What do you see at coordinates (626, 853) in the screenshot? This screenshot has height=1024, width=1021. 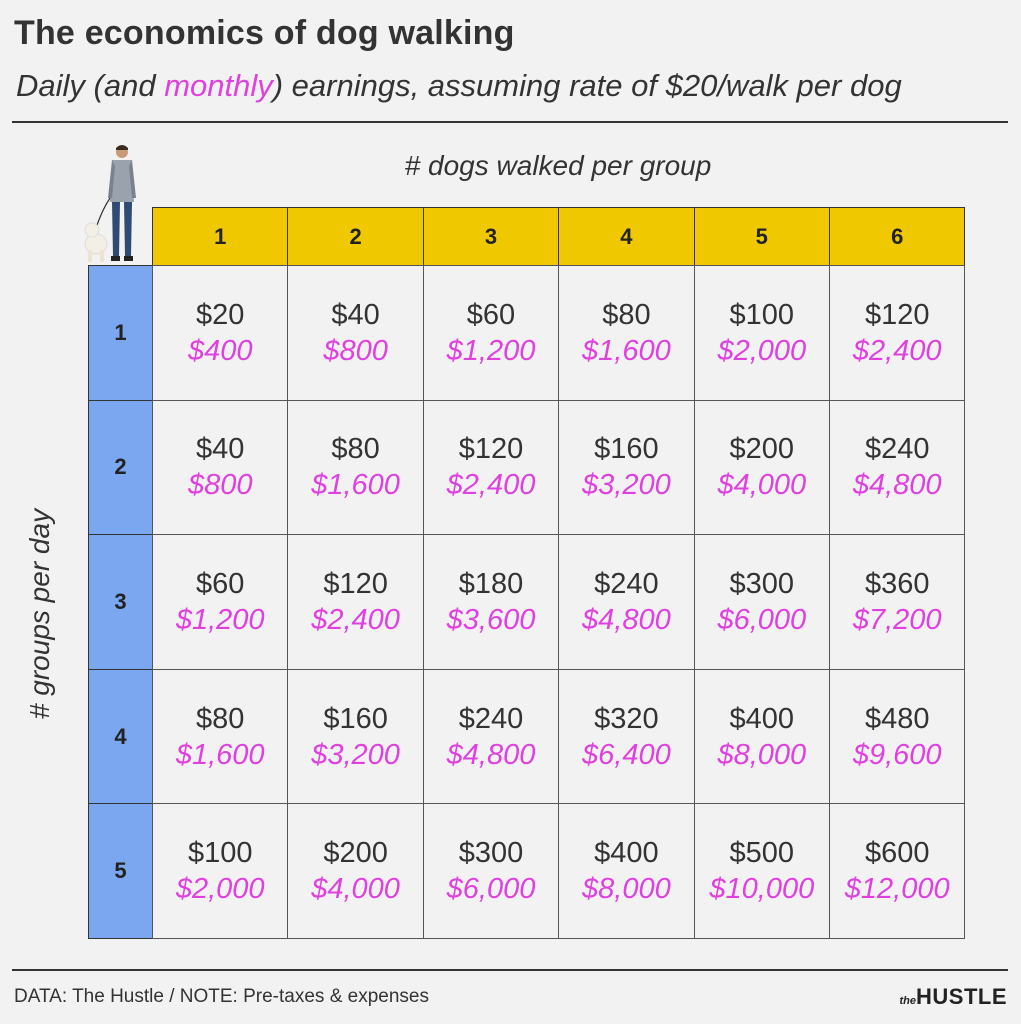 I see `daily-earnings: $400` at bounding box center [626, 853].